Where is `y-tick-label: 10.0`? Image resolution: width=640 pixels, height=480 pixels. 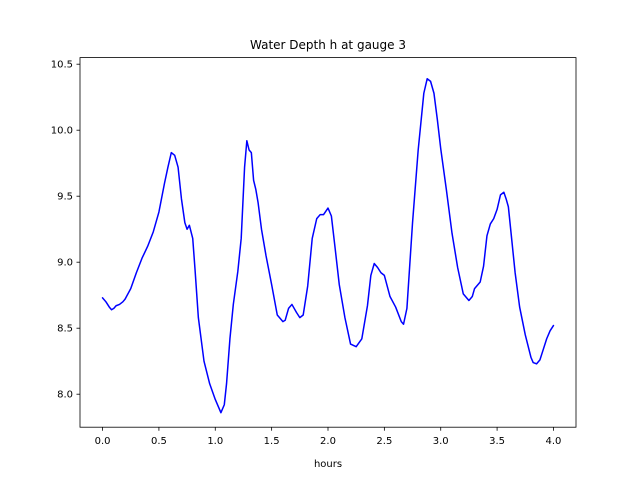 y-tick-label: 10.0 is located at coordinates (62, 131).